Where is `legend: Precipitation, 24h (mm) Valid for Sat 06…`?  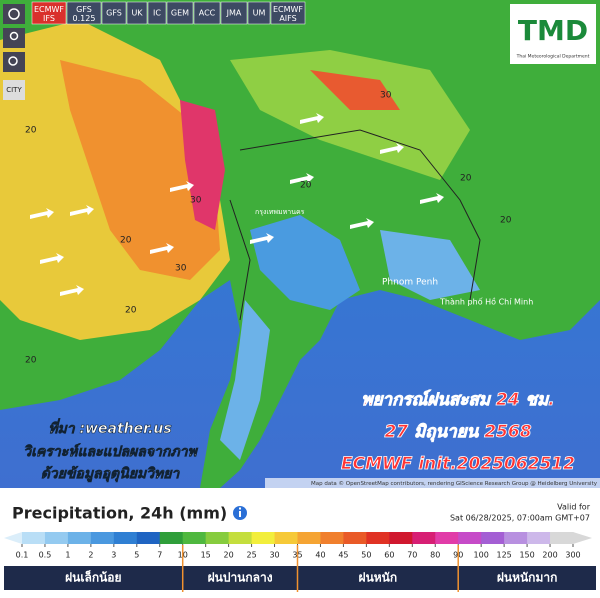 legend: Precipitation, 24h (mm) Valid for Sat 06… is located at coordinates (300, 547).